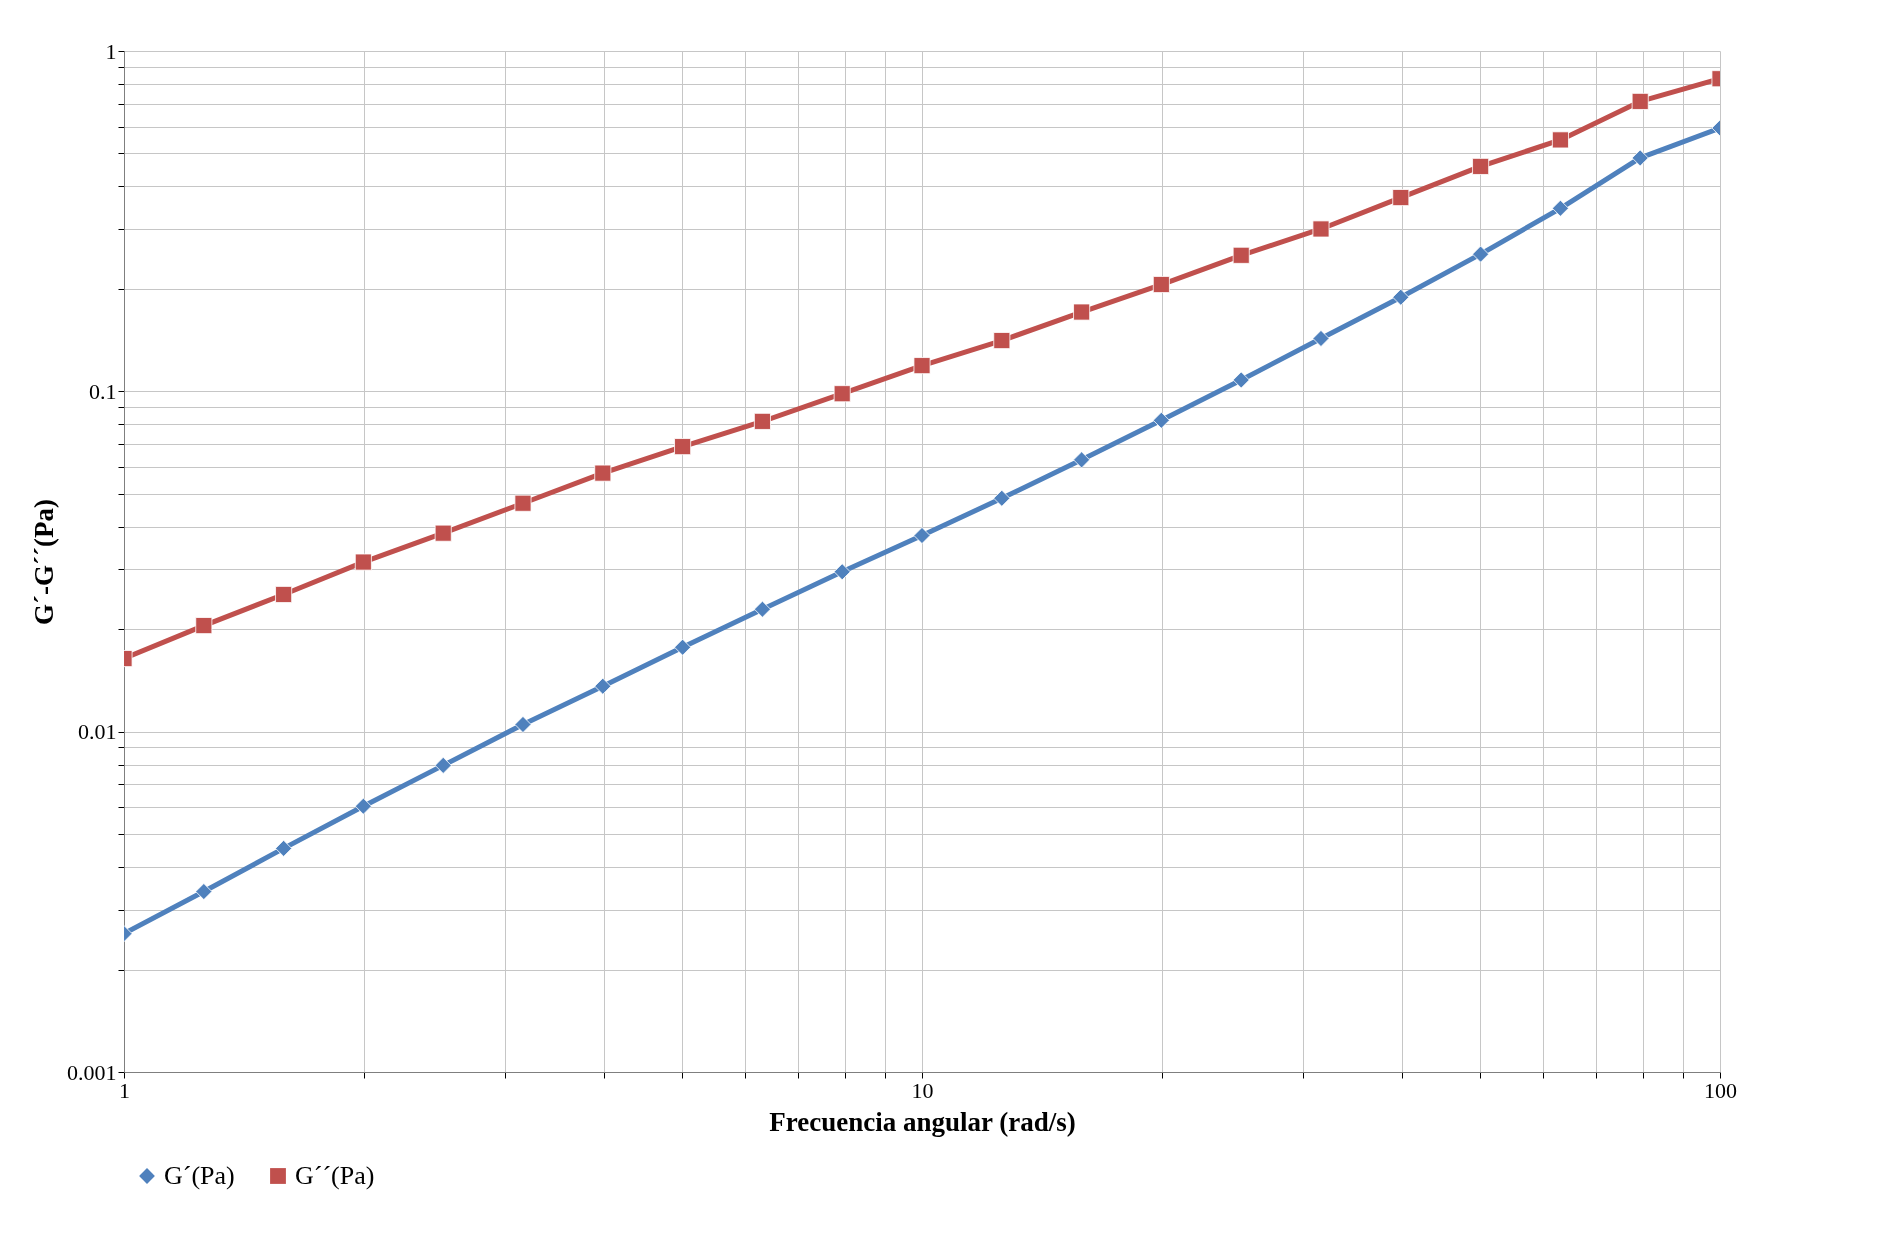  I want to click on y-axis-title: G´-G´´(Pa), so click(44, 562).